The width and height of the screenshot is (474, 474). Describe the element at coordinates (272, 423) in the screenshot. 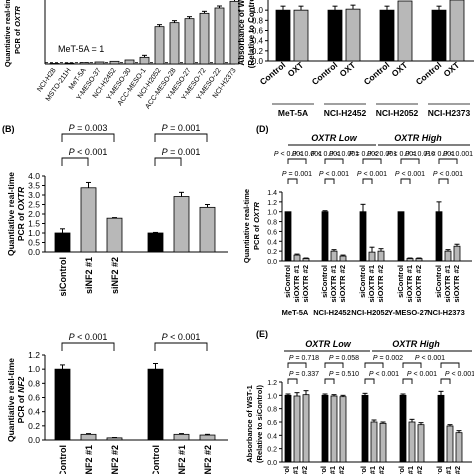

I see `e-tick-label: 0.6` at that location.